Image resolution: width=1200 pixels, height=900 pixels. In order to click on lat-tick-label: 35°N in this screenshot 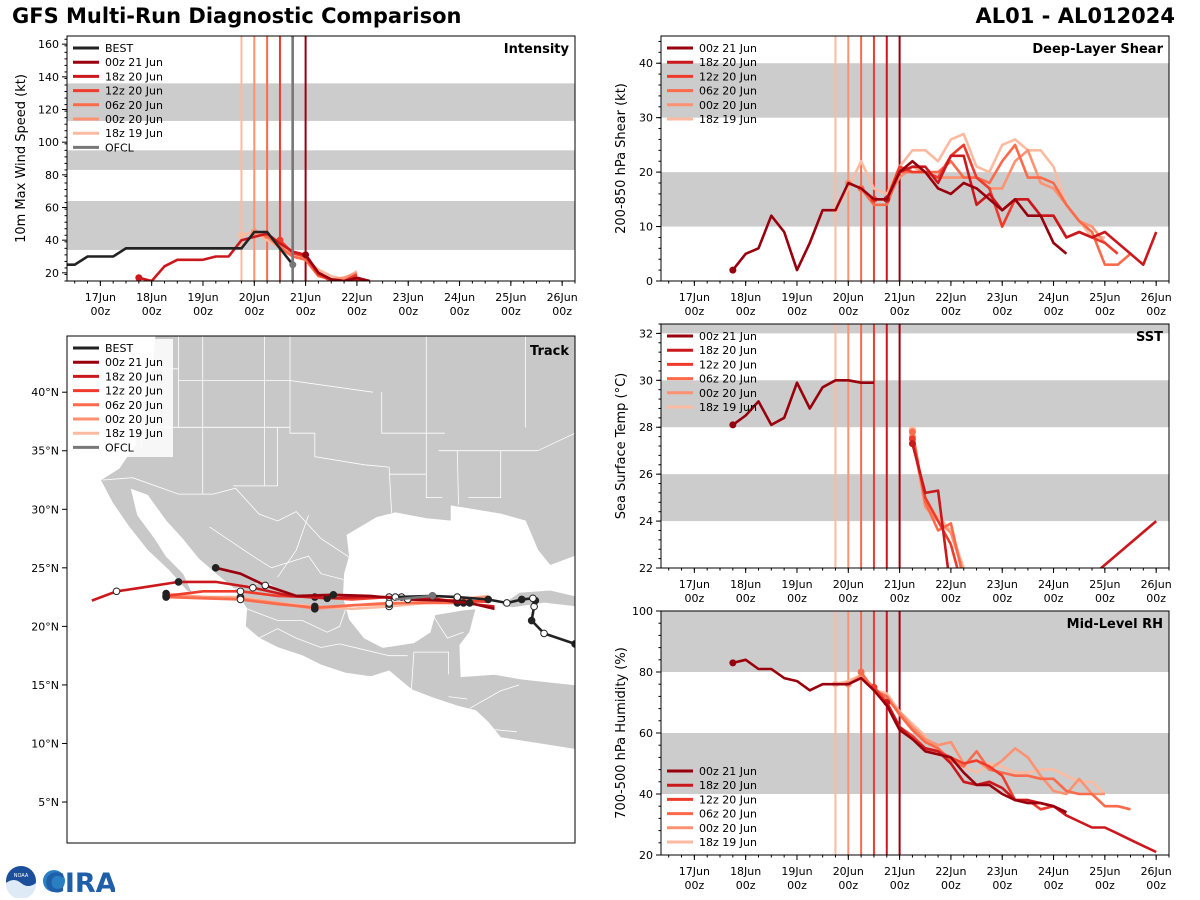, I will do `click(45, 451)`.